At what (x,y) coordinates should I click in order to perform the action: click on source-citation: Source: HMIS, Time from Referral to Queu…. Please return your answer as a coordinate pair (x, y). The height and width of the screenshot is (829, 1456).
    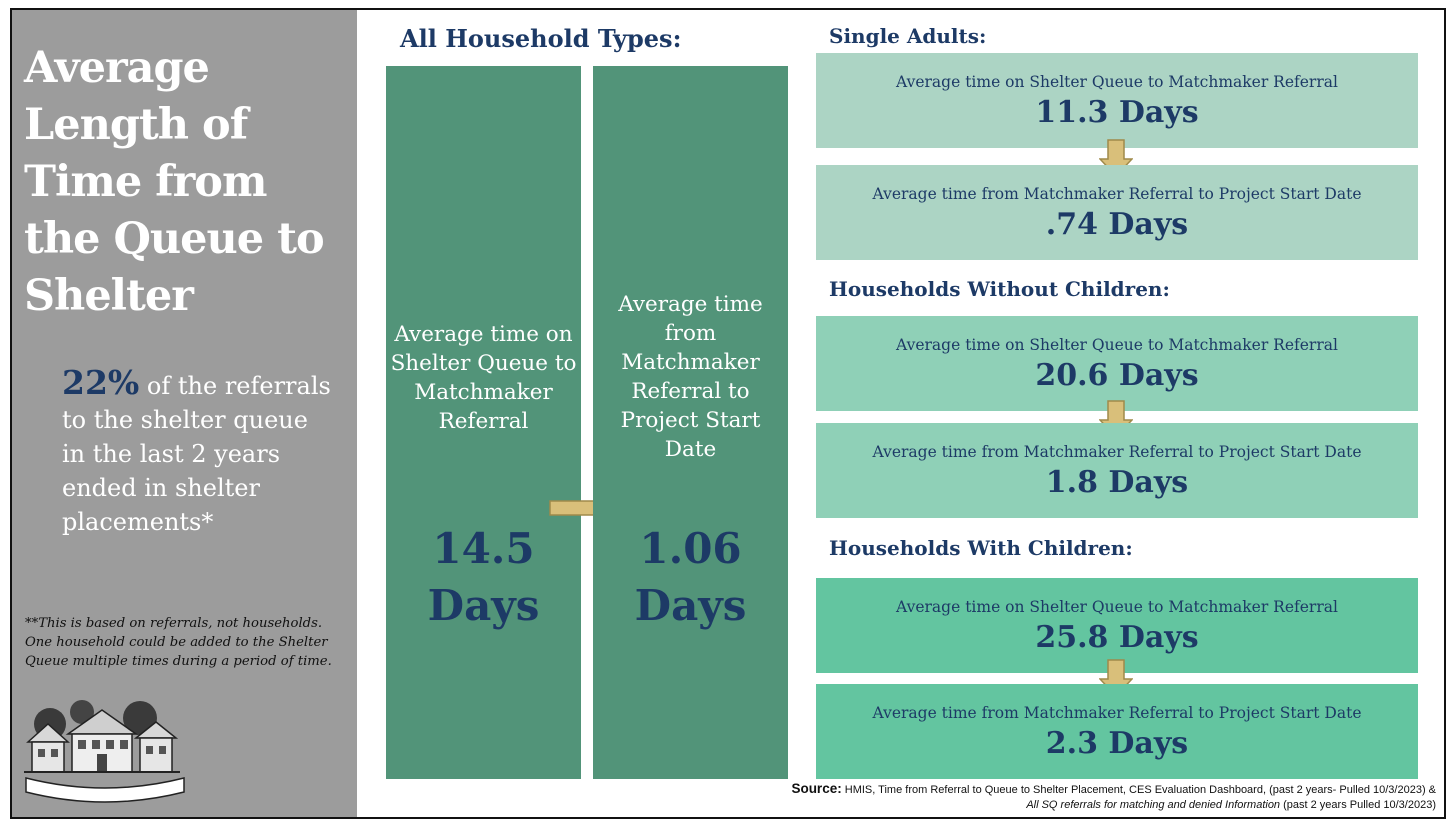
    Looking at the image, I should click on (1113, 797).